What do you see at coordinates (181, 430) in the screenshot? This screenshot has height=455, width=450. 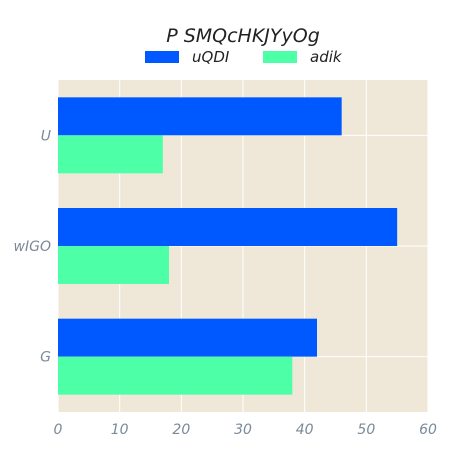 I see `x-tick-label: 20` at bounding box center [181, 430].